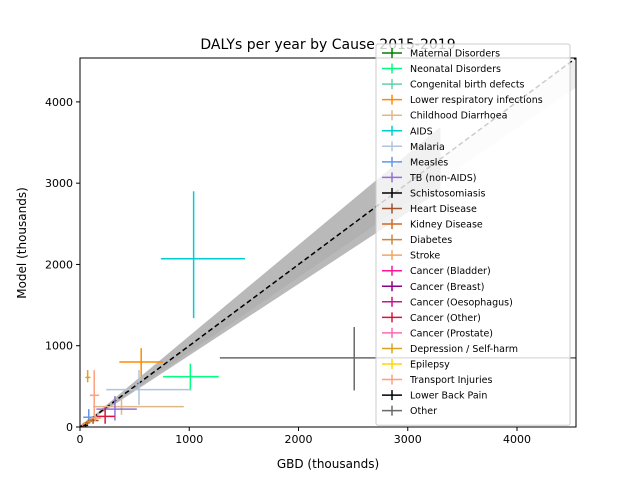 Image resolution: width=640 pixels, height=480 pixels. I want to click on x-tick-label: 4000, so click(517, 439).